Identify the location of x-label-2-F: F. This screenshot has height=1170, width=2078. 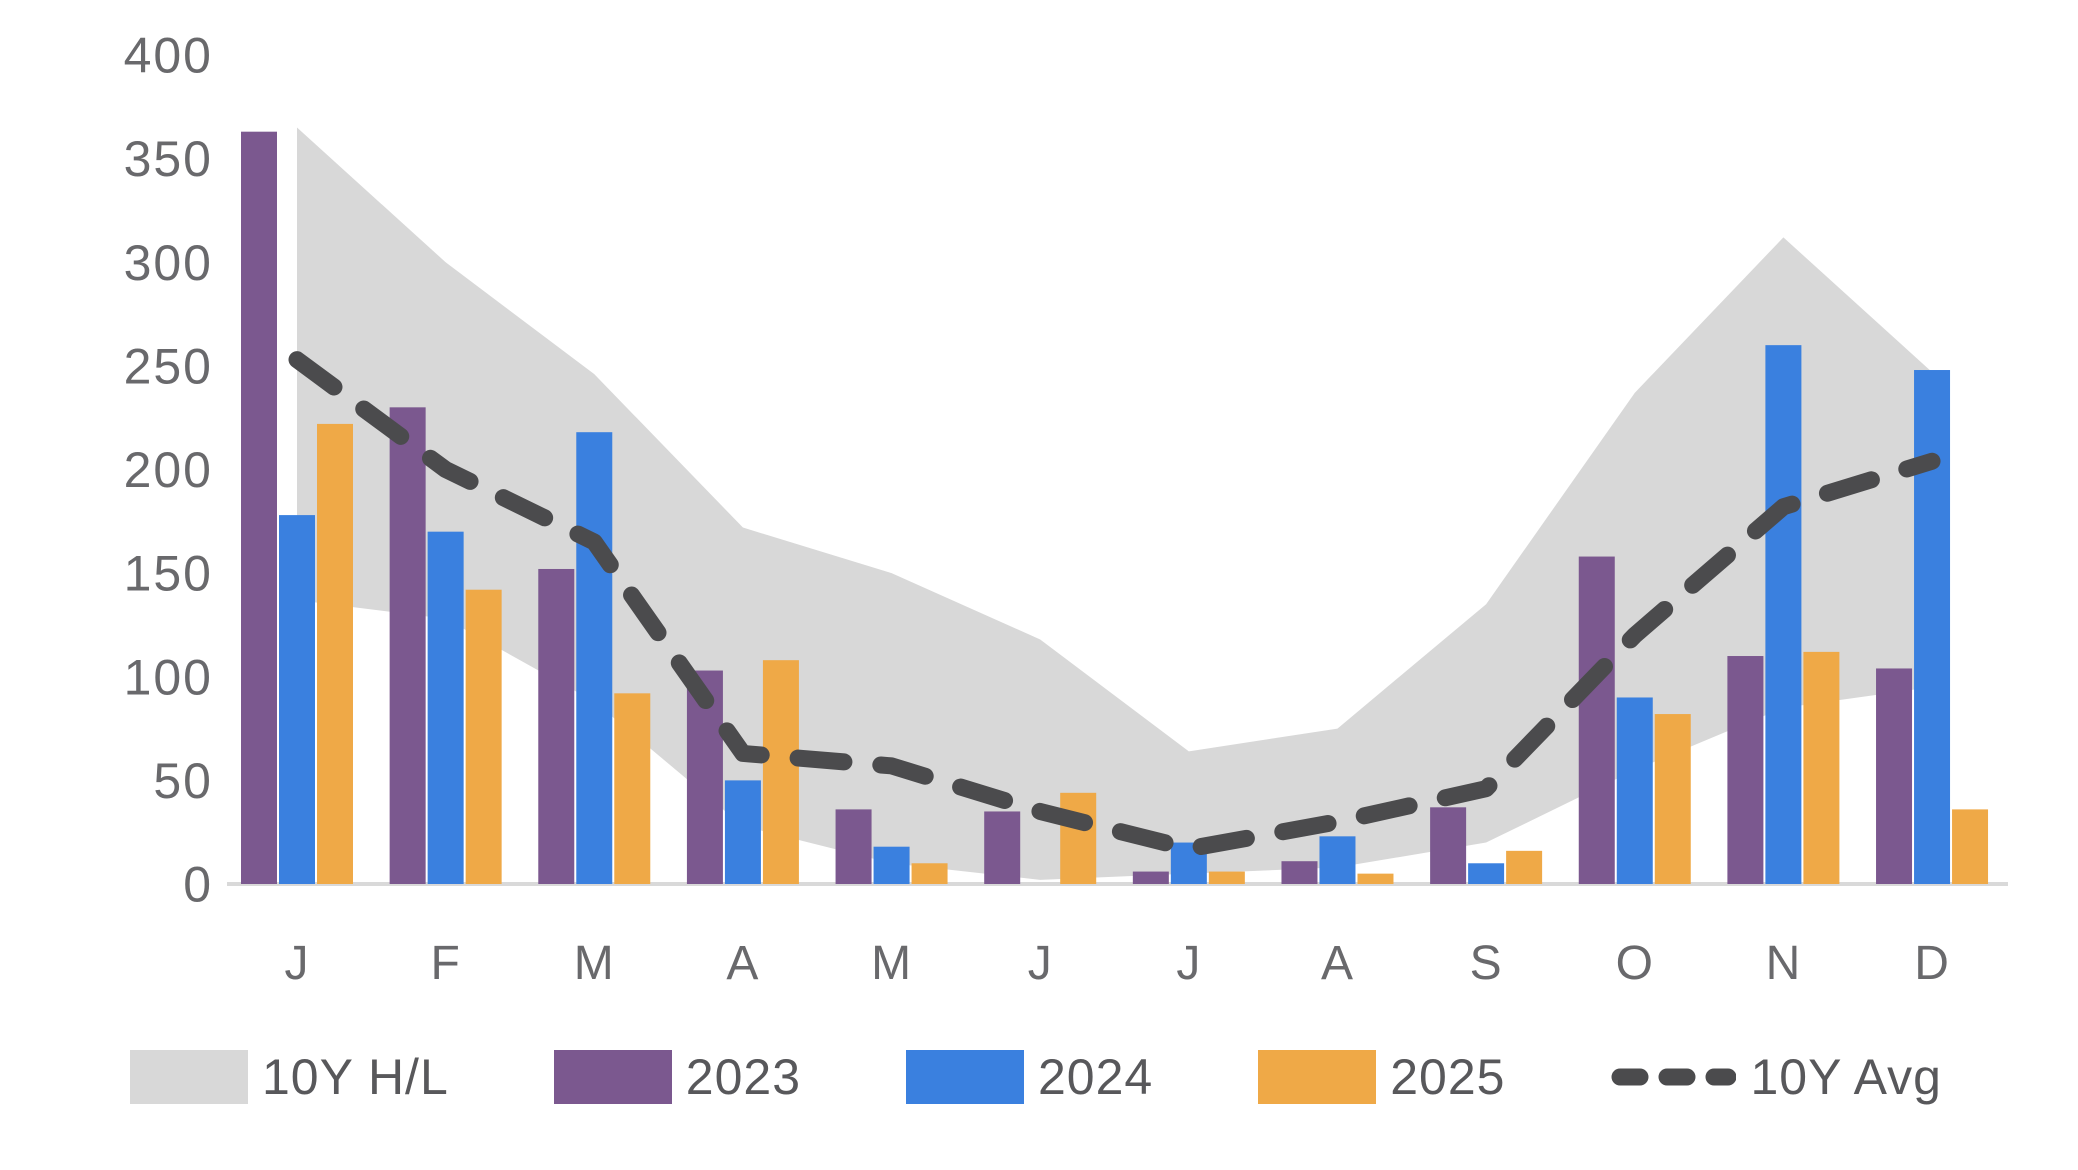
(445, 963).